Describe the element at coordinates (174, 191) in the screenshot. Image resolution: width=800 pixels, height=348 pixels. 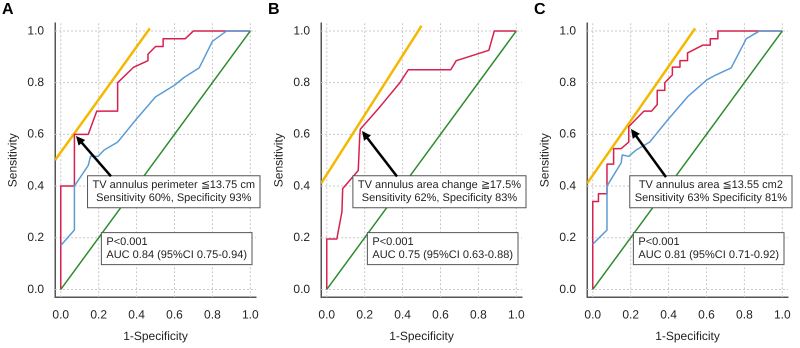
I see `annotation: TV annulus perimeter ≦13.75 cm Sensitivity 60%, Specificity 93%` at that location.